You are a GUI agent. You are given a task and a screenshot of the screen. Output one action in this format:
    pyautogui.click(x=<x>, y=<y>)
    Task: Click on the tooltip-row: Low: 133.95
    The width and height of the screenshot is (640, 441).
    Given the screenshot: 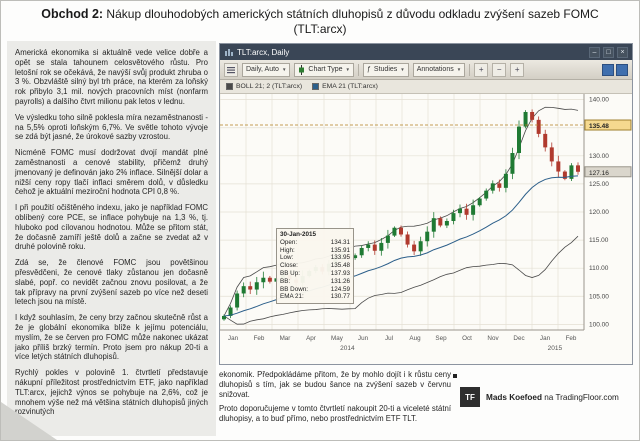 What is the action you would take?
    pyautogui.click(x=315, y=258)
    